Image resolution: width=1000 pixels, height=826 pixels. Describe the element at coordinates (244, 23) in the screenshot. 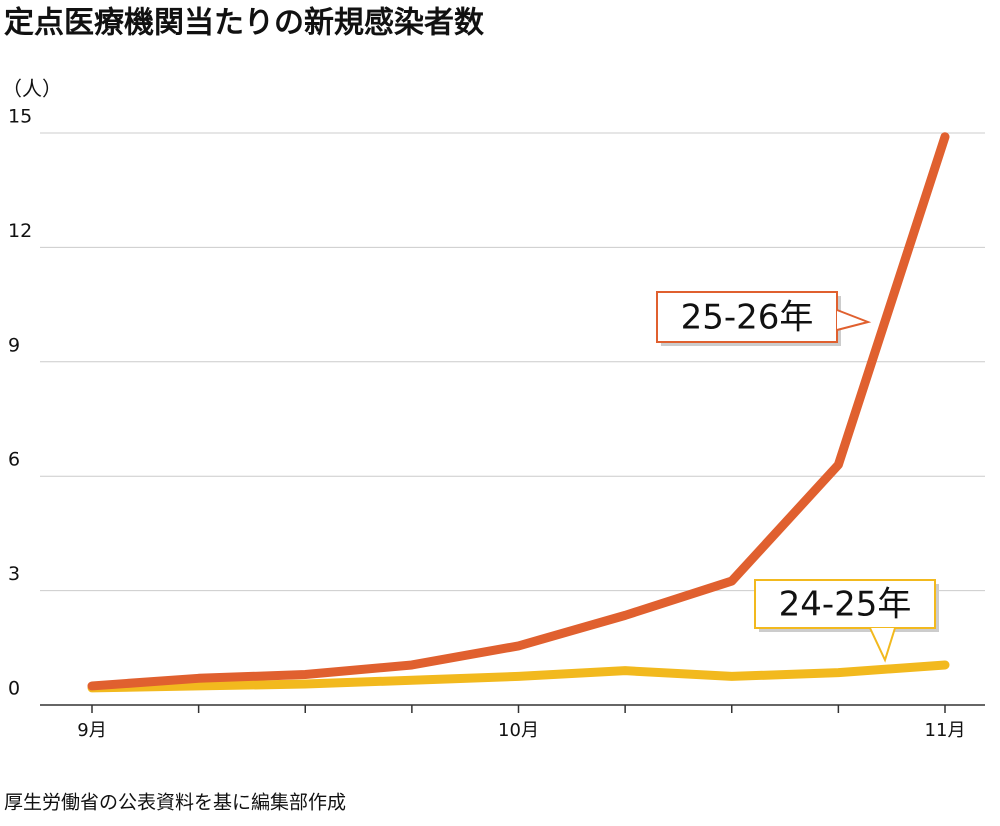

I see `chart-title: 定点医療機関当たりの新規感染者数` at that location.